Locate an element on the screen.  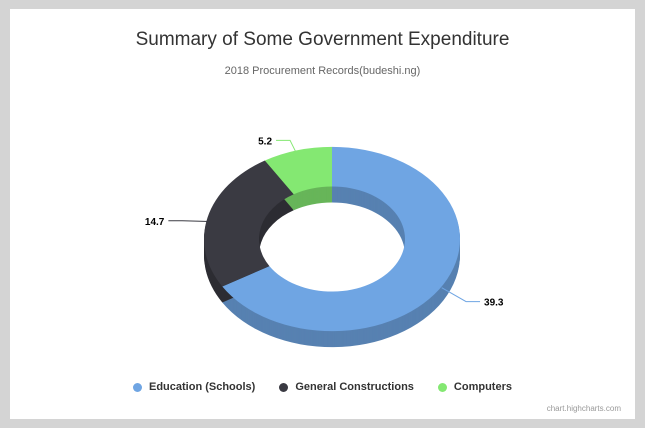
chart-credits: chart.highcharts.com is located at coordinates (583, 408).